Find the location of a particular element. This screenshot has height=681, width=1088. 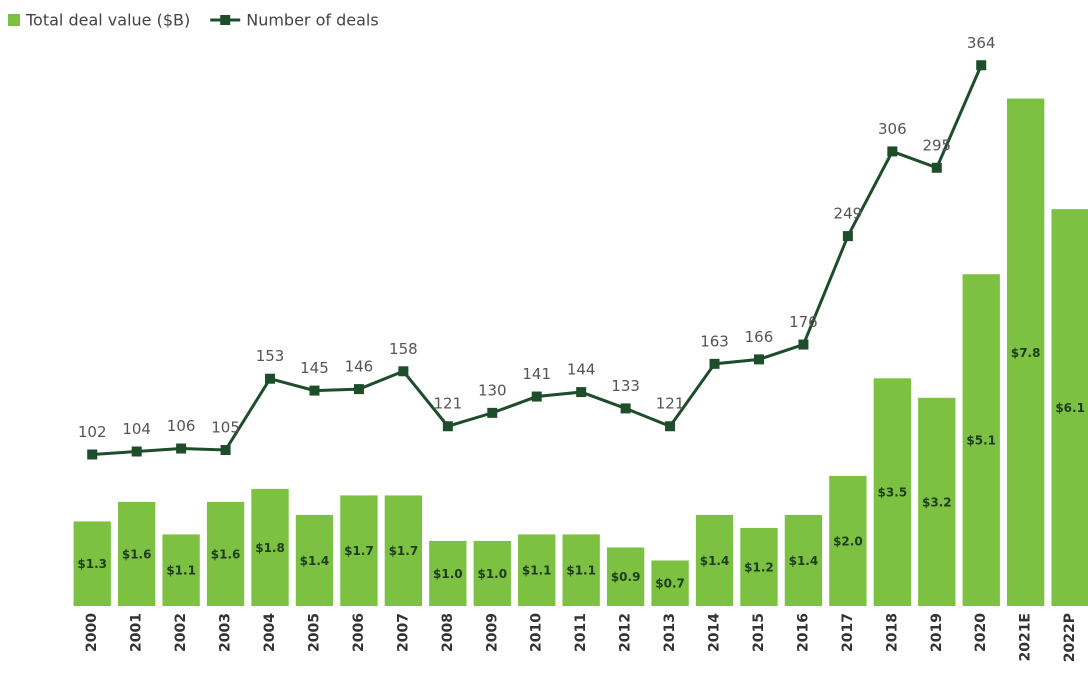

x-tick-label: 2016 is located at coordinates (803, 632).